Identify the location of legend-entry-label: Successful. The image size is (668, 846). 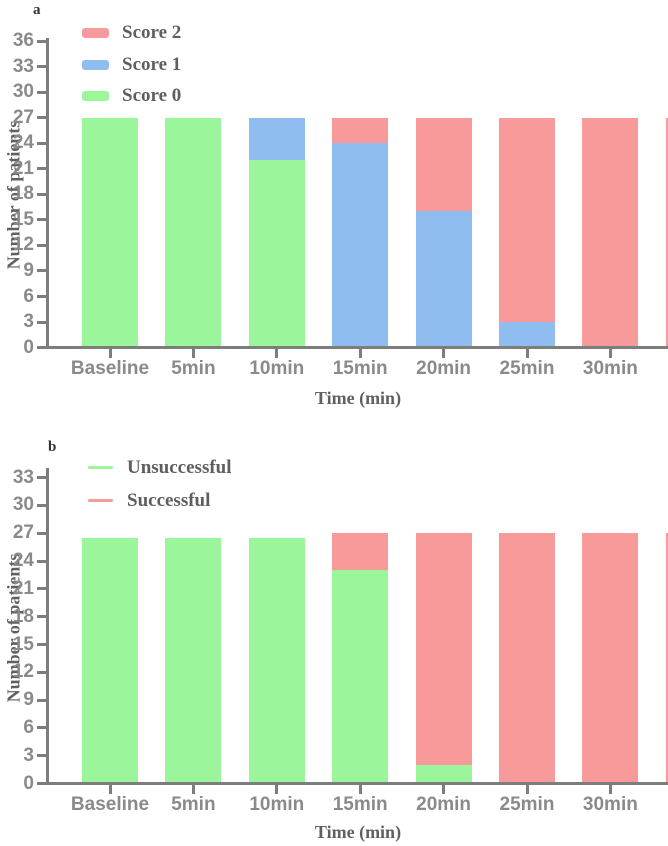
(169, 500).